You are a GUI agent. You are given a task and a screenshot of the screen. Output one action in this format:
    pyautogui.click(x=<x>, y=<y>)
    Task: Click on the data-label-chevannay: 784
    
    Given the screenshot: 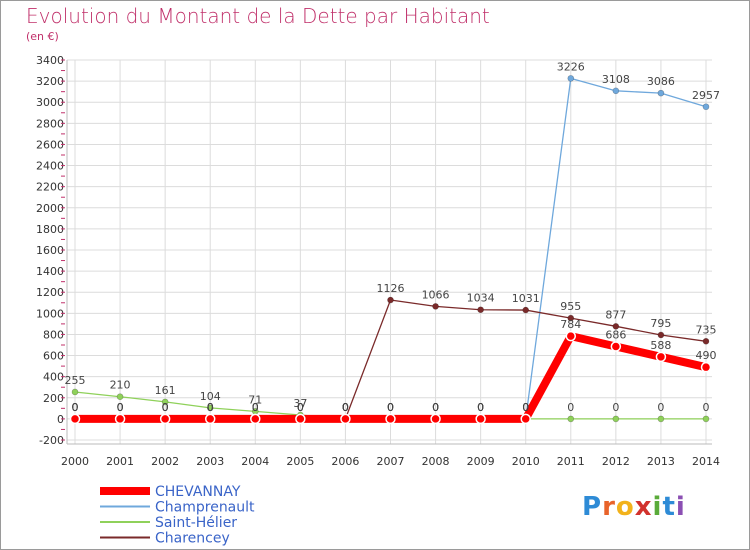 What is the action you would take?
    pyautogui.click(x=570, y=324)
    